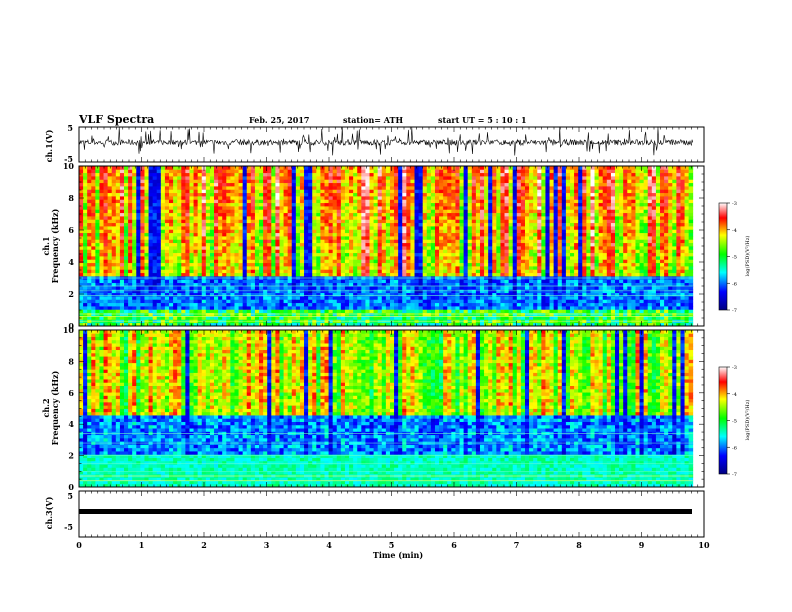 The height and width of the screenshot is (612, 792). Describe the element at coordinates (329, 545) in the screenshot. I see `x-tick-label: 4` at that location.